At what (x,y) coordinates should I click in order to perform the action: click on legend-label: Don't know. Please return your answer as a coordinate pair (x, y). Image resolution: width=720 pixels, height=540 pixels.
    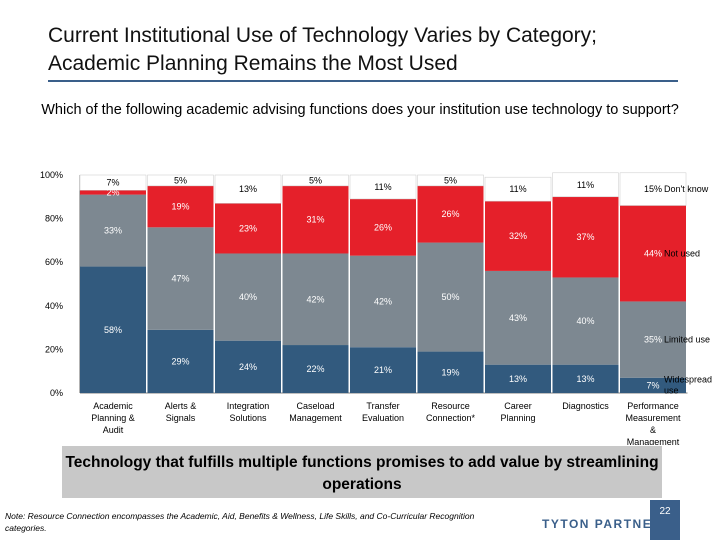
    Looking at the image, I should click on (686, 189).